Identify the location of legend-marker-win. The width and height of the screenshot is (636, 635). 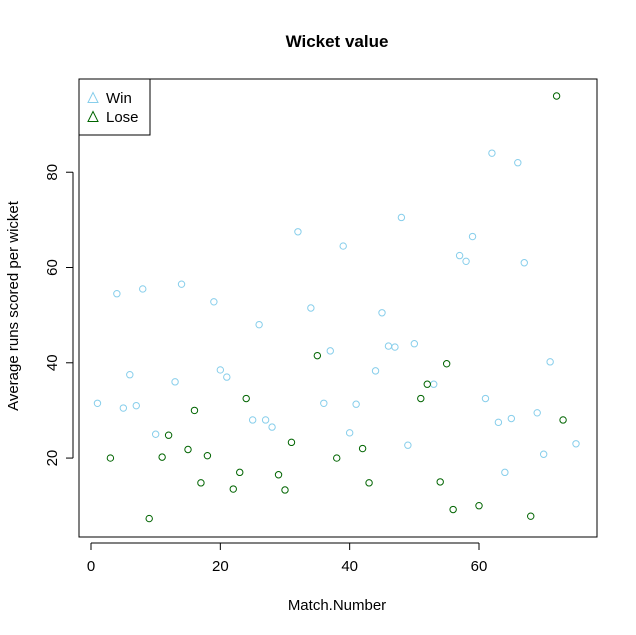
(93, 97).